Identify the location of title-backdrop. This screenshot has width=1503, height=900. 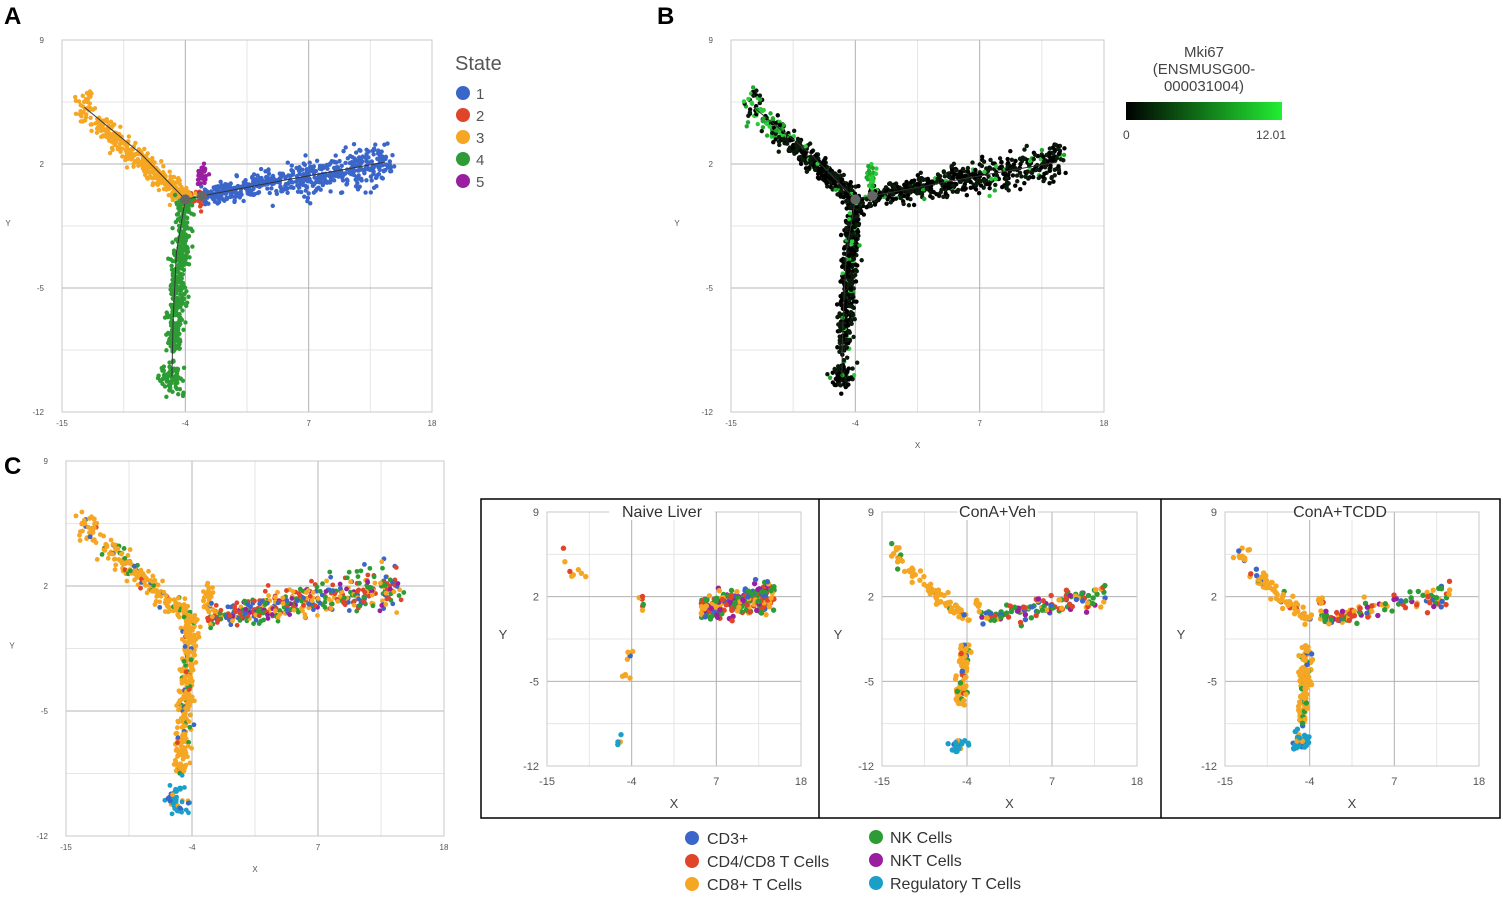
(997, 511).